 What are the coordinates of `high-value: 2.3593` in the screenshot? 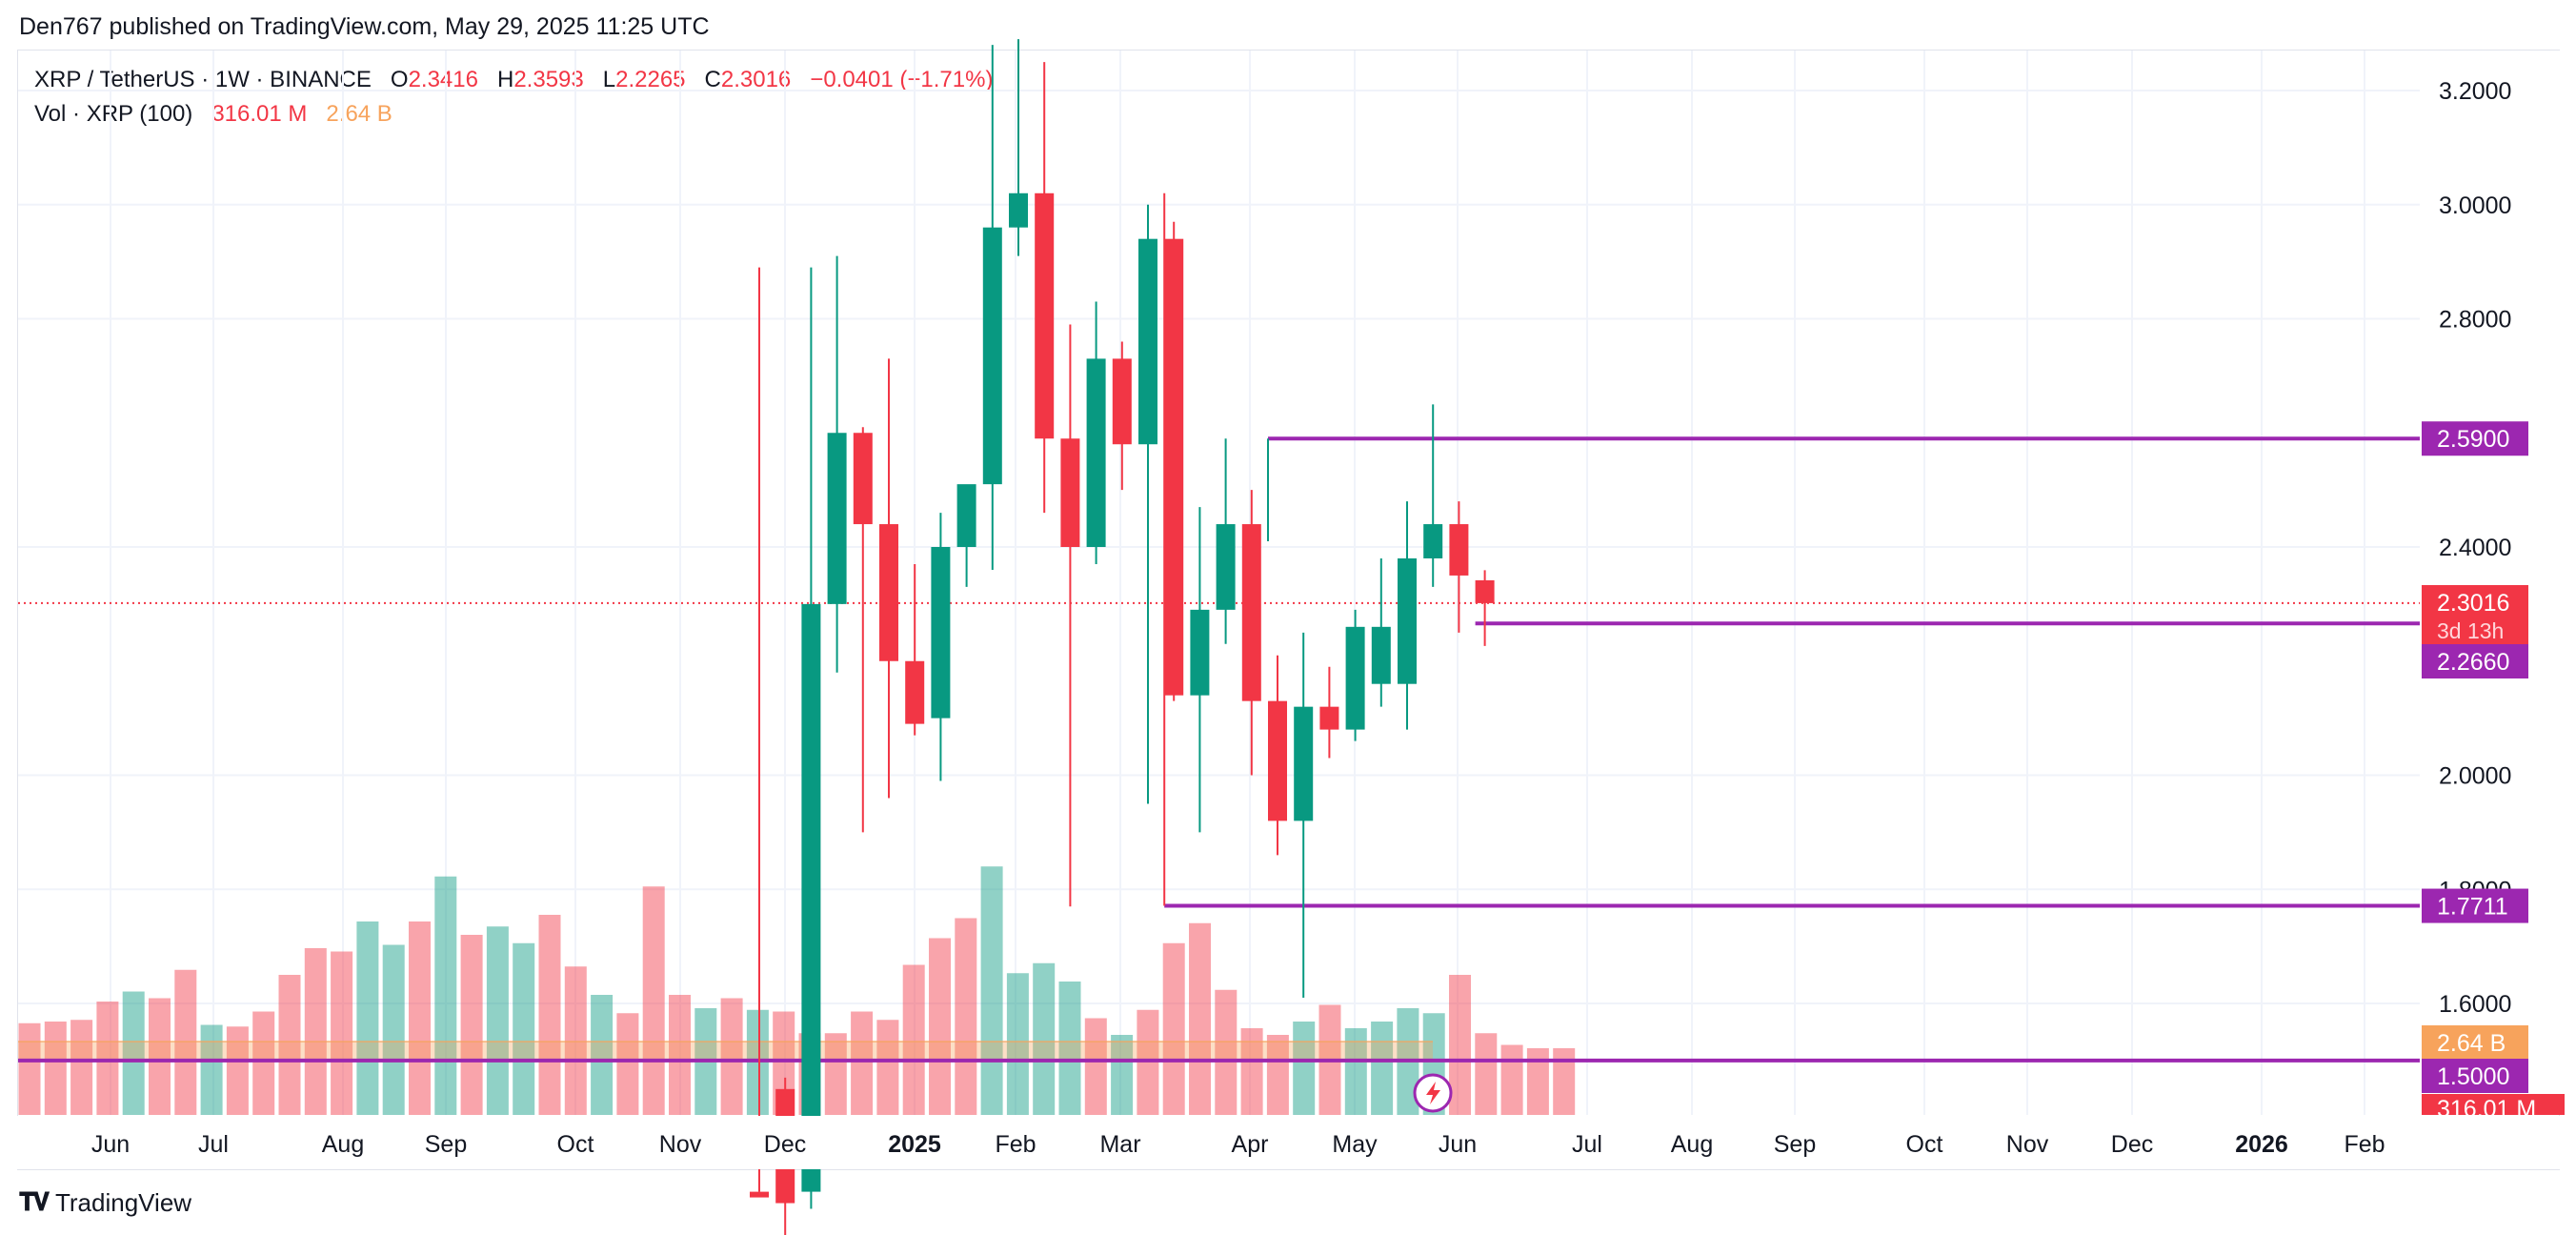 It's located at (548, 79).